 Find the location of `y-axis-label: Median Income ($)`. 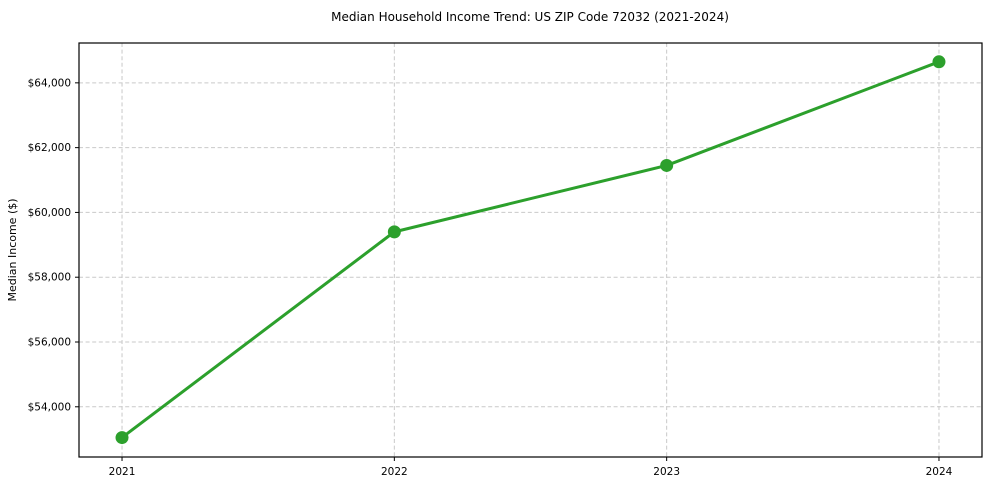

y-axis-label: Median Income ($) is located at coordinates (12, 249).